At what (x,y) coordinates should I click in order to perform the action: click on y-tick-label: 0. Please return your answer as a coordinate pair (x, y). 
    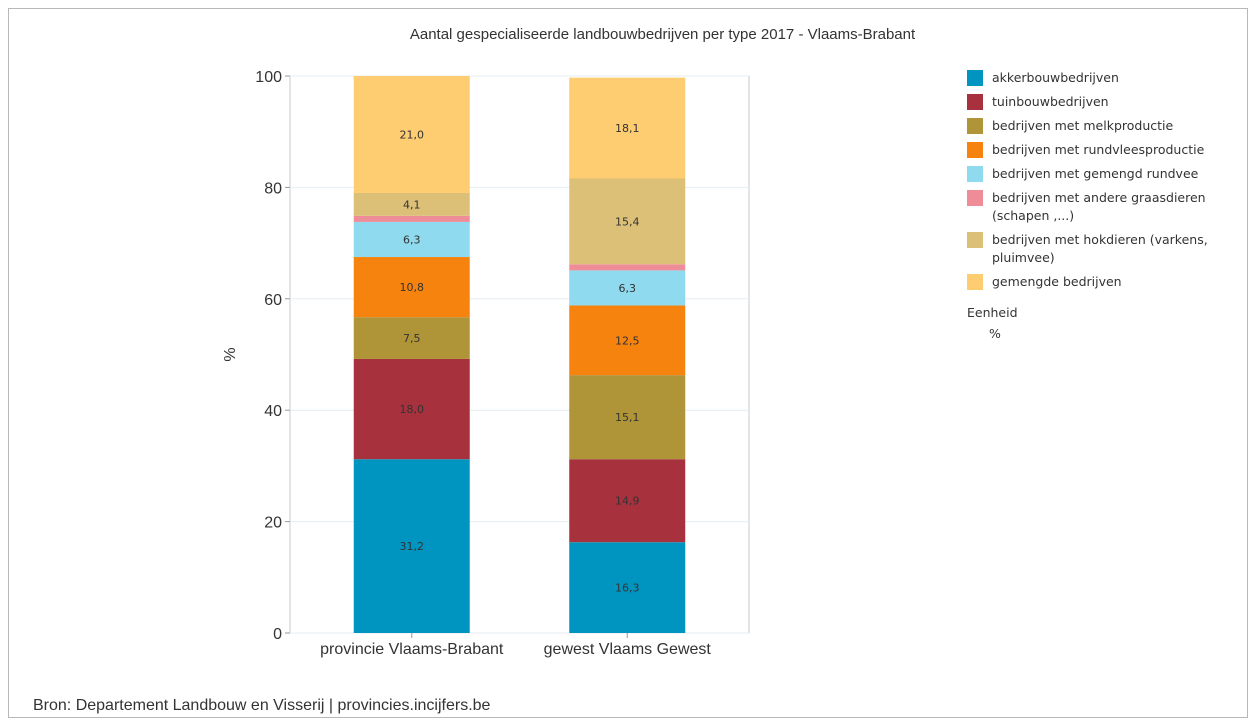
    Looking at the image, I should click on (277, 634).